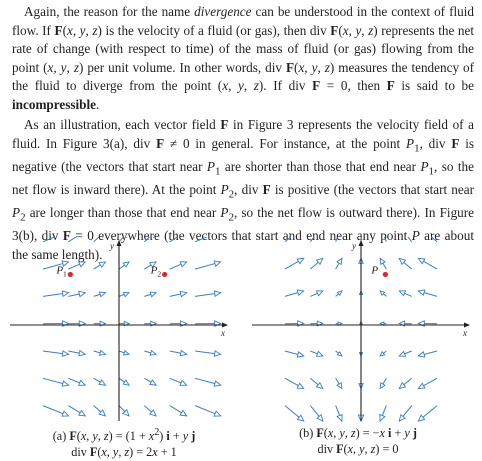 The image size is (482, 461). I want to click on point-label: P, so click(374, 270).